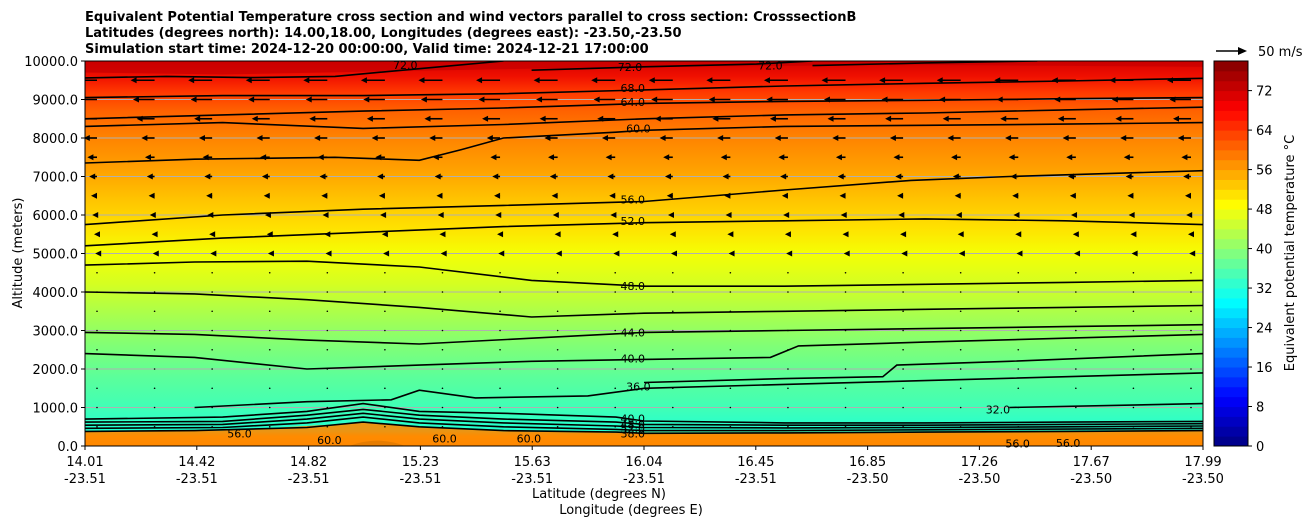 The width and height of the screenshot is (1308, 526). Describe the element at coordinates (633, 200) in the screenshot. I see `contour-label: 56.0` at that location.